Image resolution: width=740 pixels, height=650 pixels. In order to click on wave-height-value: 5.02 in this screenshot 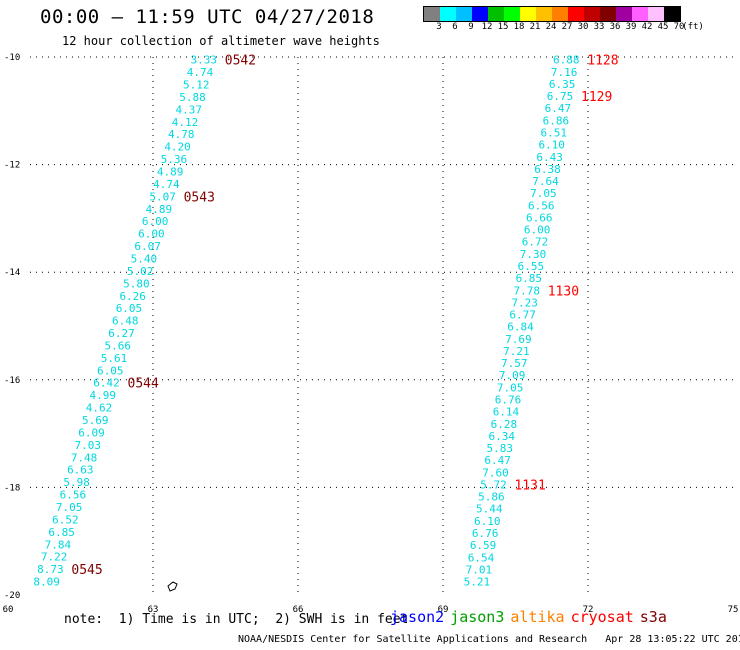, I will do `click(140, 271)`.